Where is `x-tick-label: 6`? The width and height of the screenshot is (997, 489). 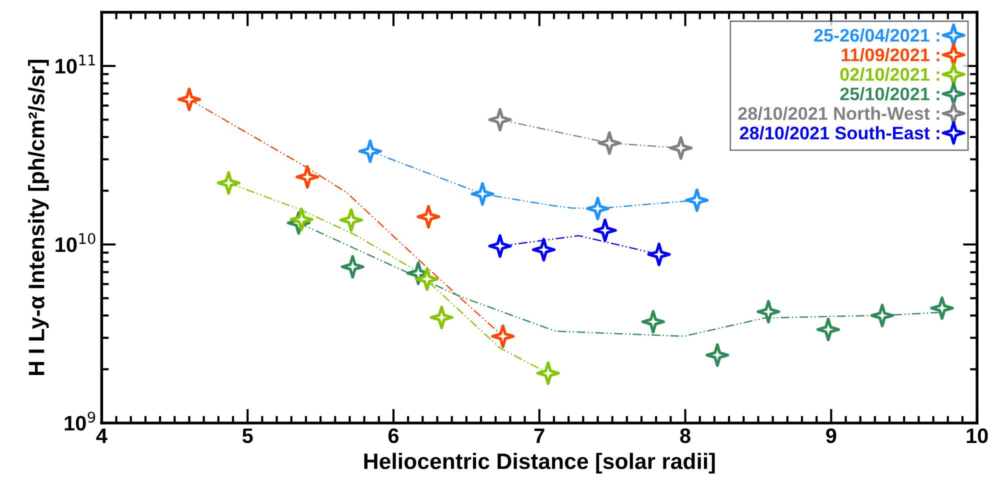
x-tick-label: 6 is located at coordinates (393, 436).